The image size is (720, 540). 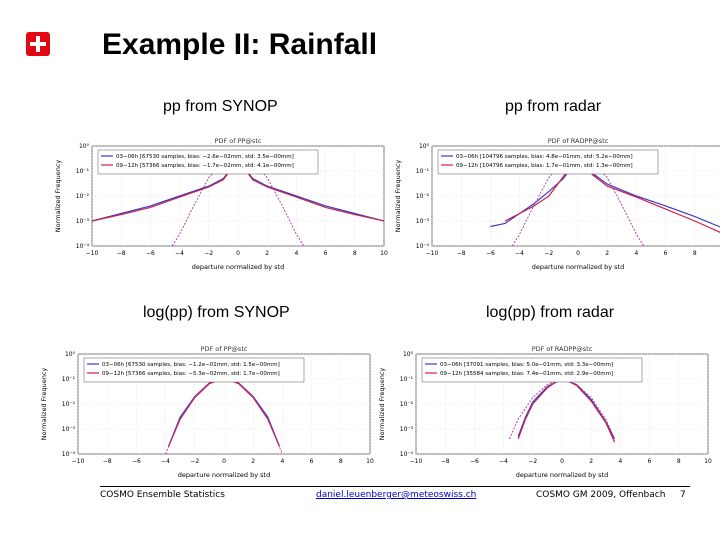 I want to click on slide-title: Example II: Rainfall, so click(x=240, y=44).